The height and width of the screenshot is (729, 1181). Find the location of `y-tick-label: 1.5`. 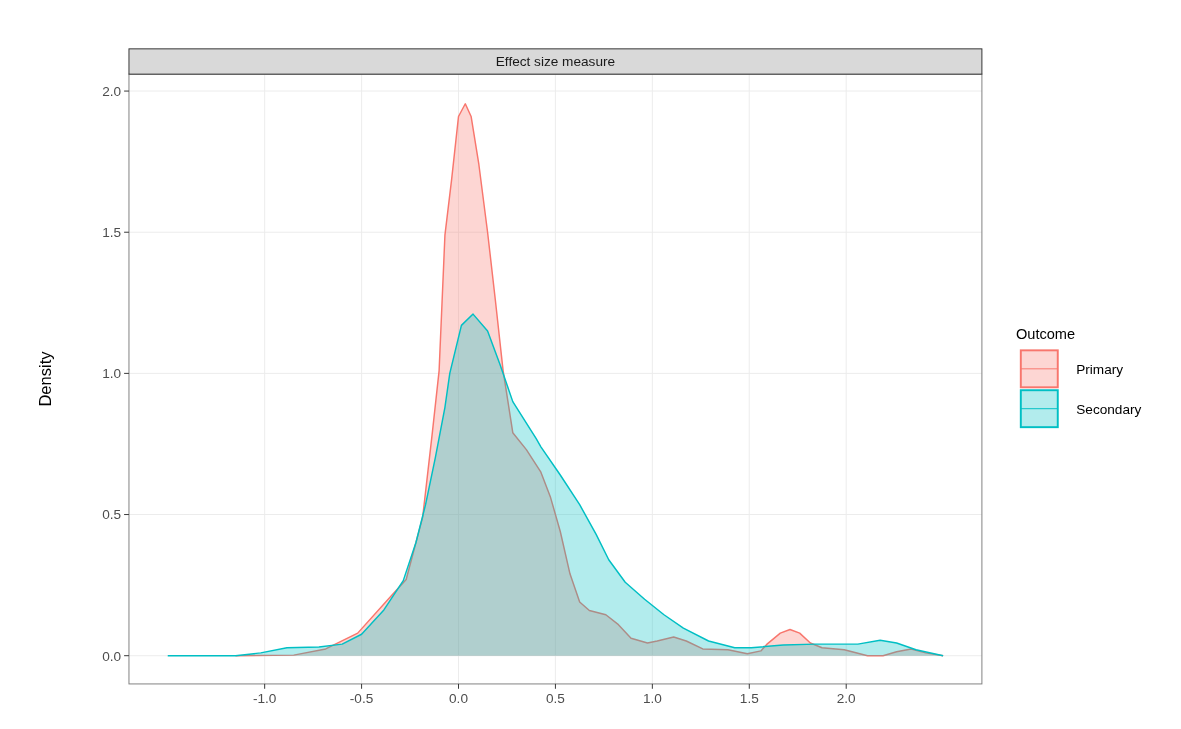

y-tick-label: 1.5 is located at coordinates (112, 233).